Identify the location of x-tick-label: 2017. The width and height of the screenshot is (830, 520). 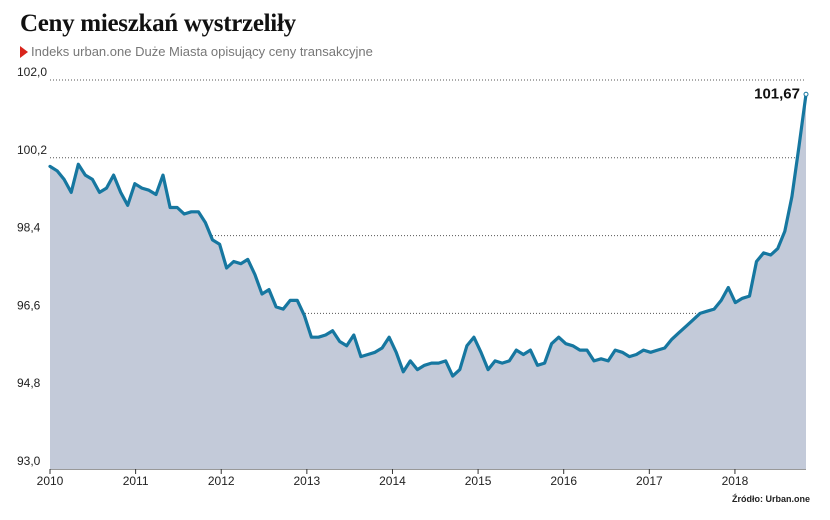
(649, 481).